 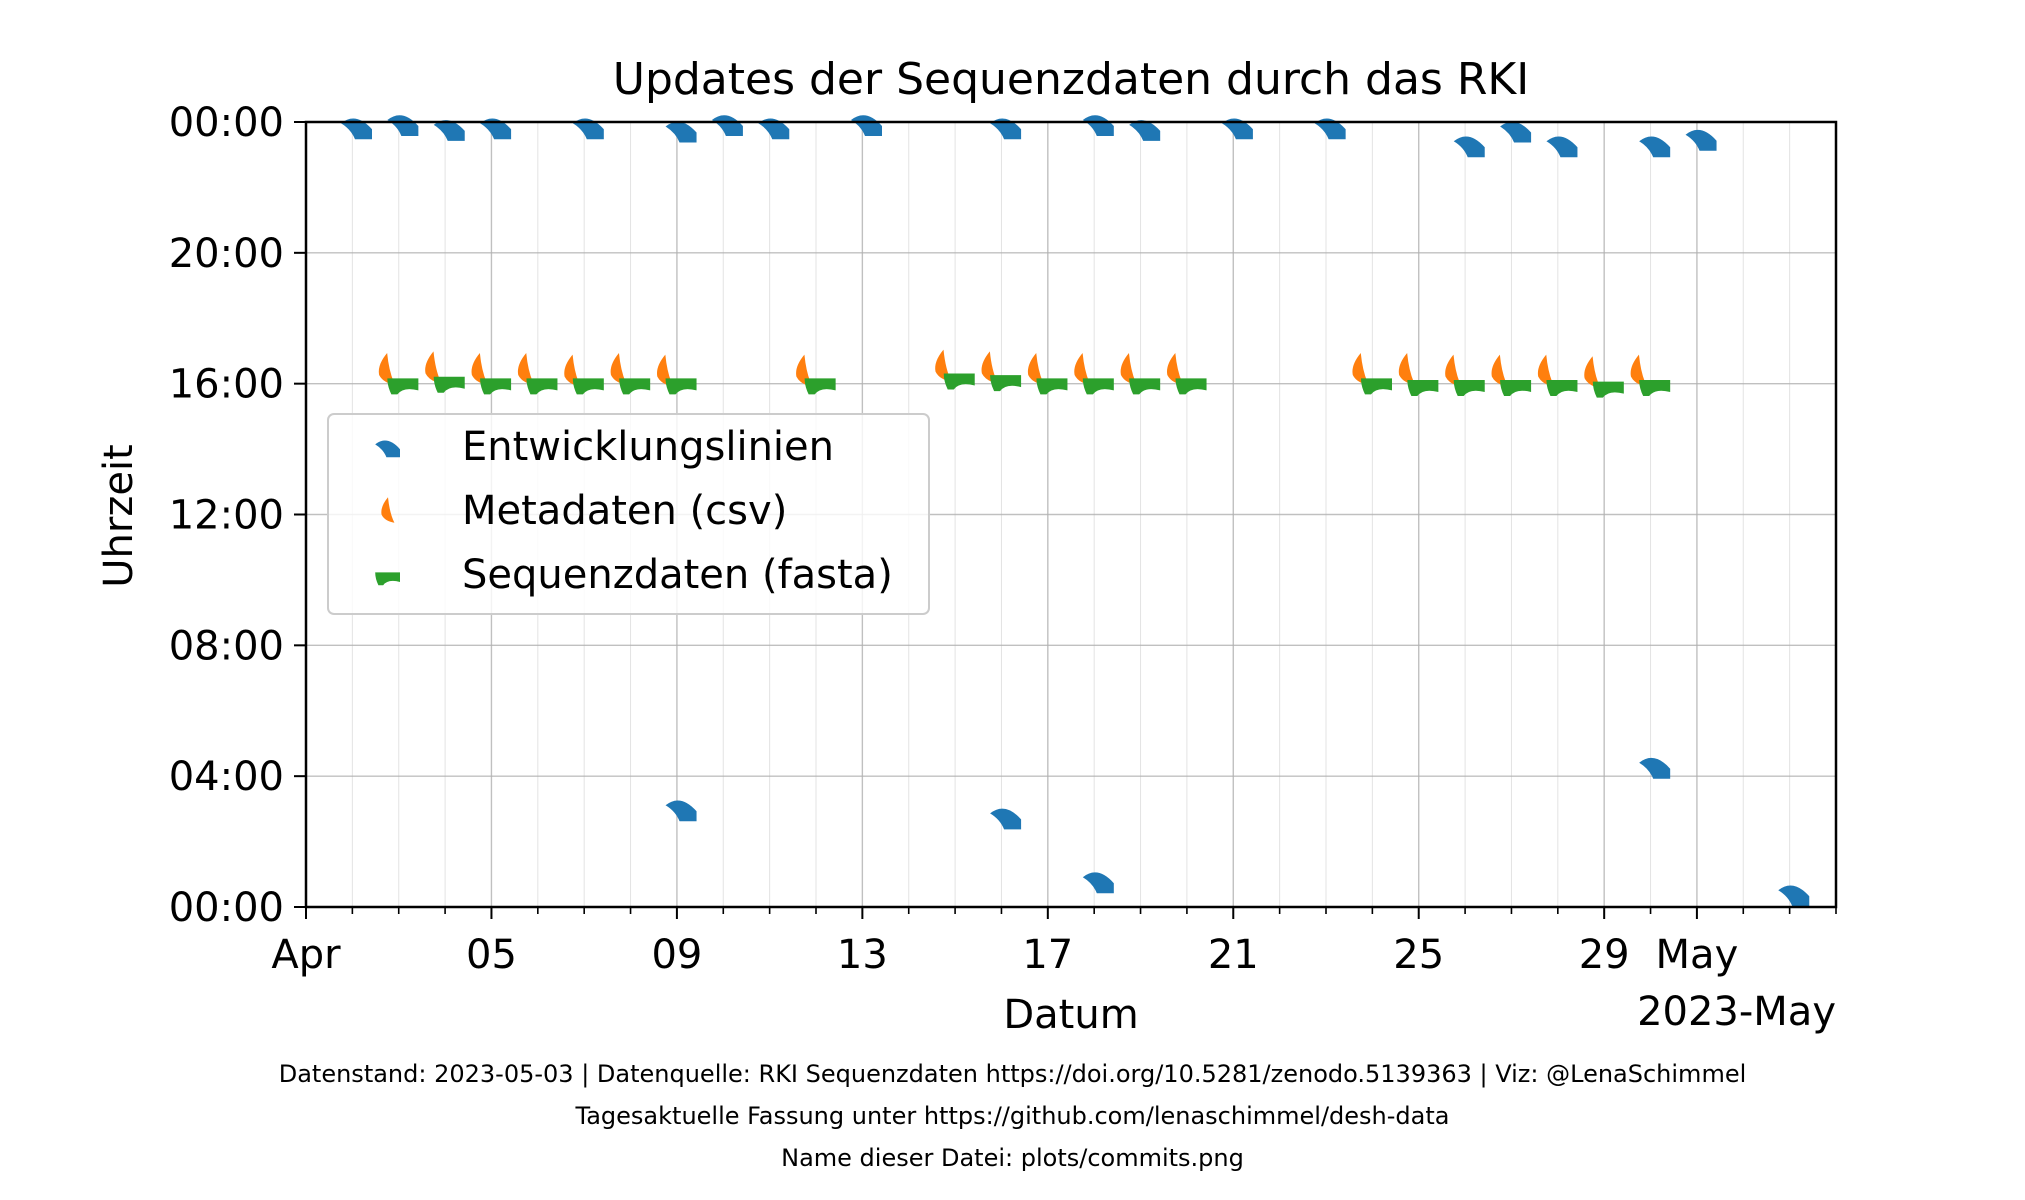 I want to click on y-tick-label: 20:00, so click(x=226, y=254).